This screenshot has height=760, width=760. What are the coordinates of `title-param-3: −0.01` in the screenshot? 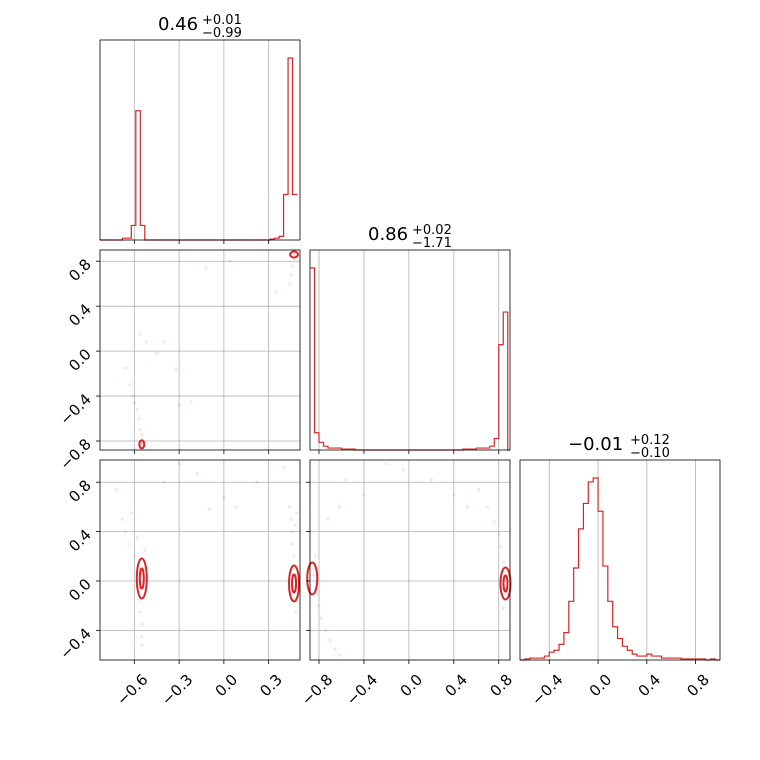 It's located at (595, 444).